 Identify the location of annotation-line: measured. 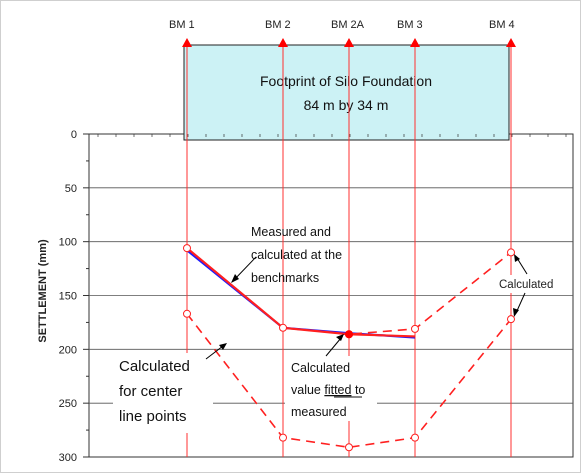
(319, 412).